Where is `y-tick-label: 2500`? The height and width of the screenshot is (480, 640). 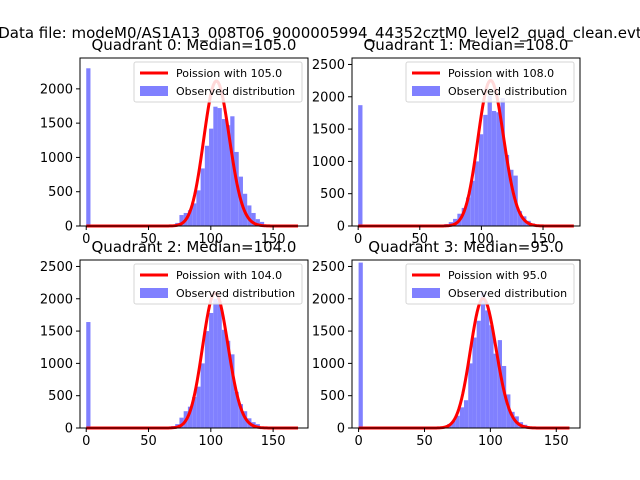 y-tick-label: 2500 is located at coordinates (328, 65).